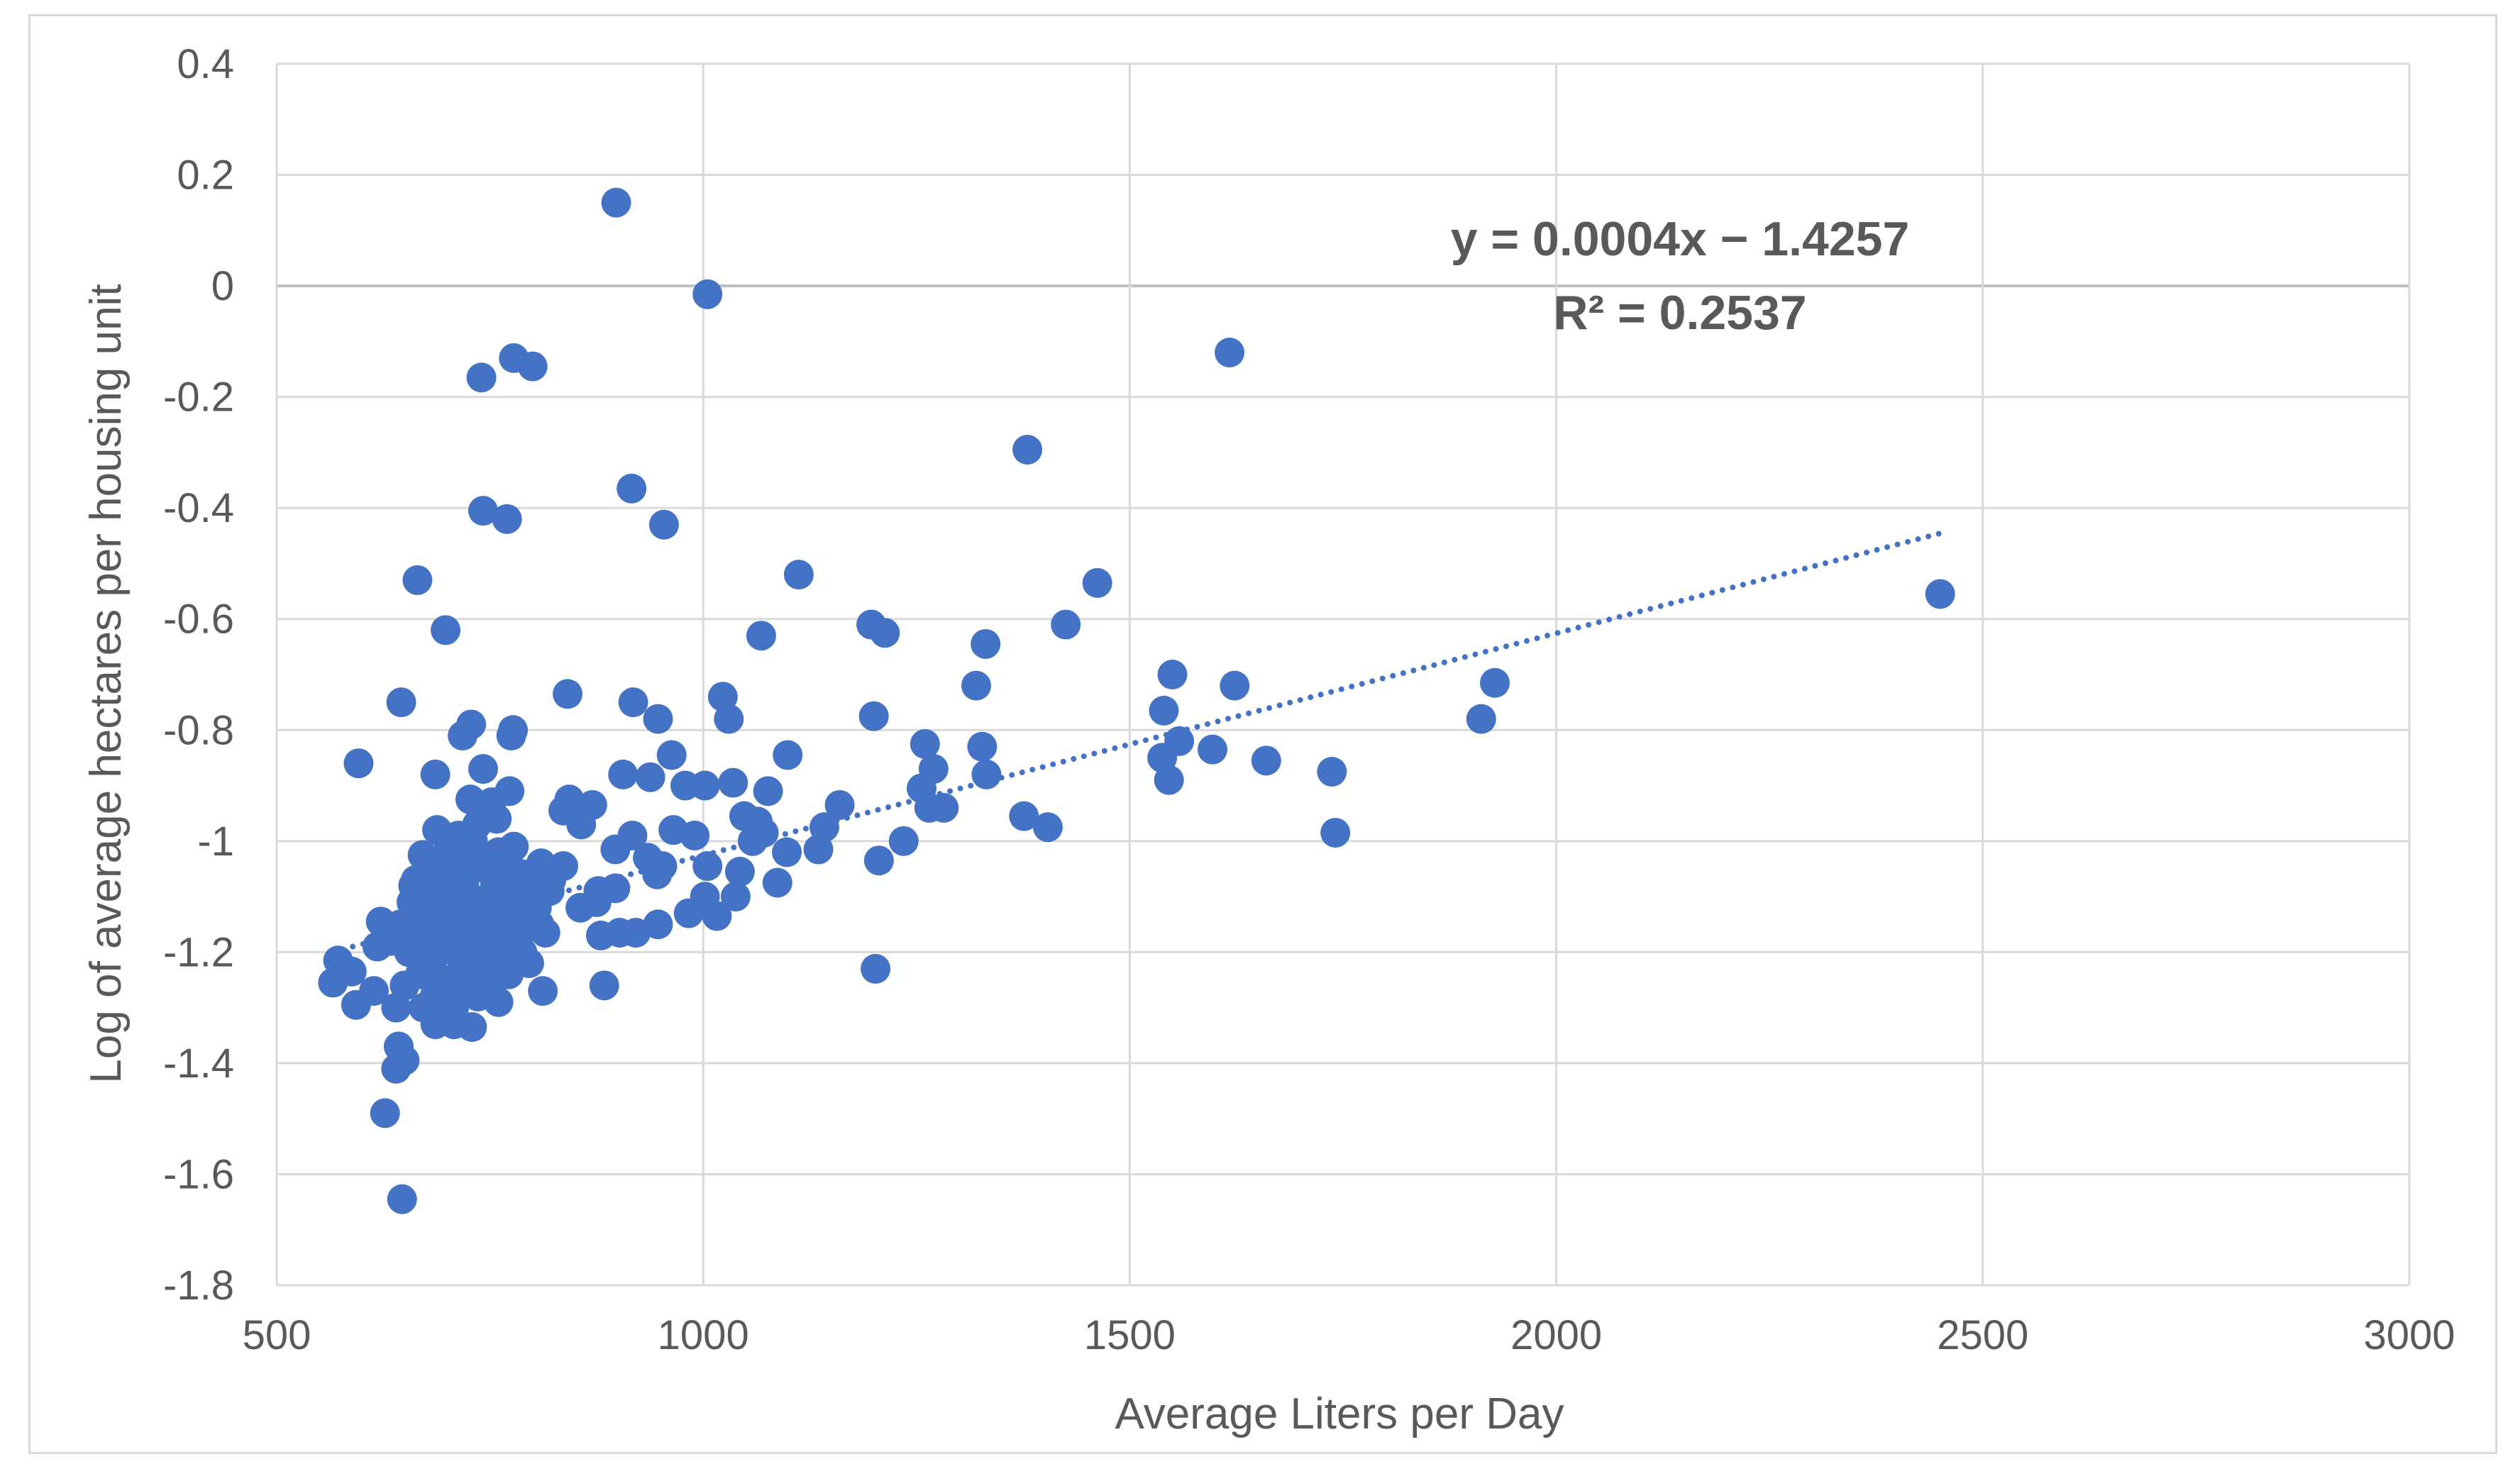 This screenshot has width=2520, height=1481. I want to click on x-axis-title: Average Liters per Day, so click(1339, 1414).